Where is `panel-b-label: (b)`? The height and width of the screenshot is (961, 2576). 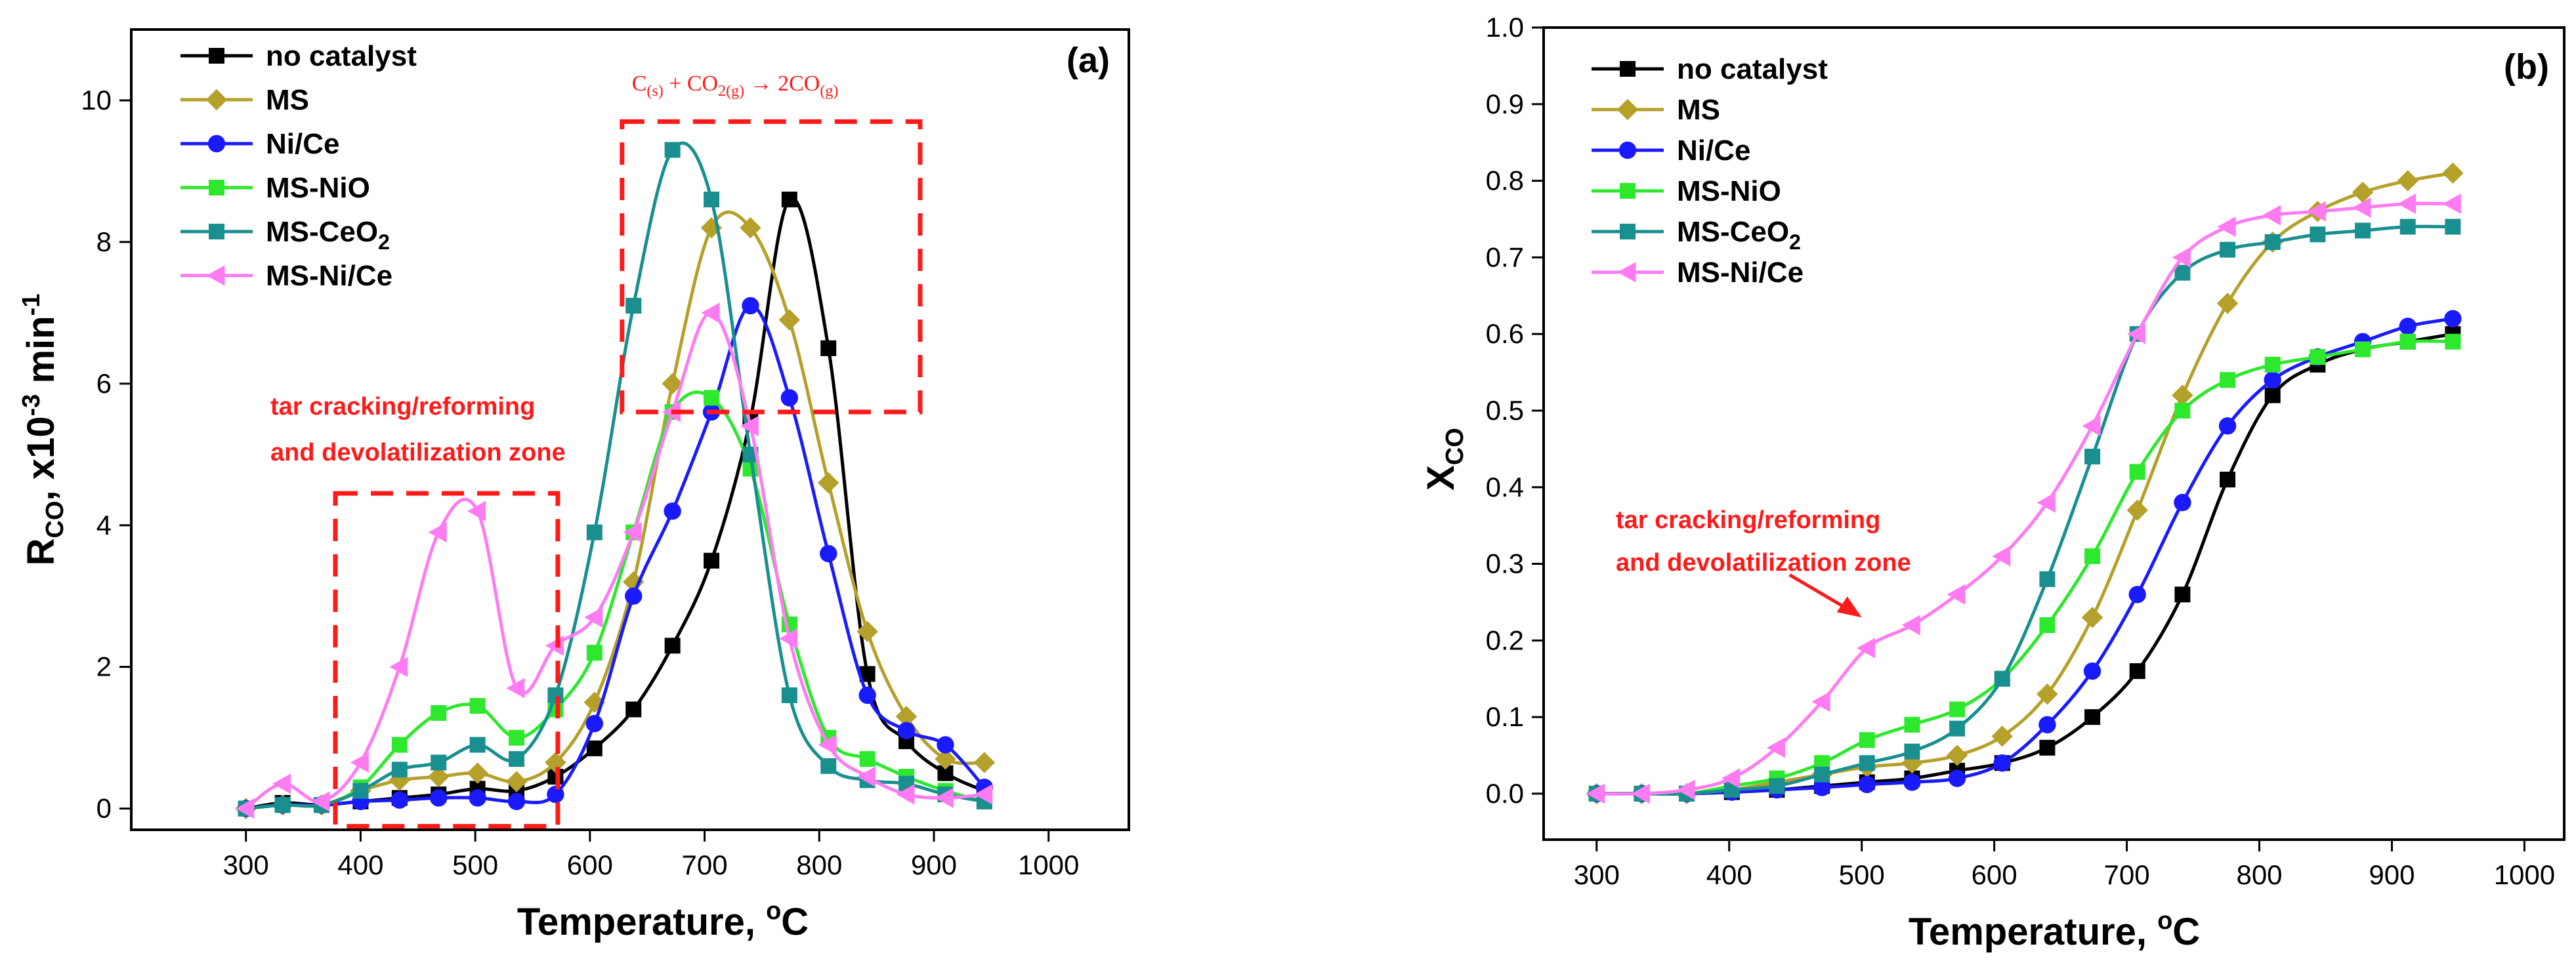 panel-b-label: (b) is located at coordinates (2526, 67).